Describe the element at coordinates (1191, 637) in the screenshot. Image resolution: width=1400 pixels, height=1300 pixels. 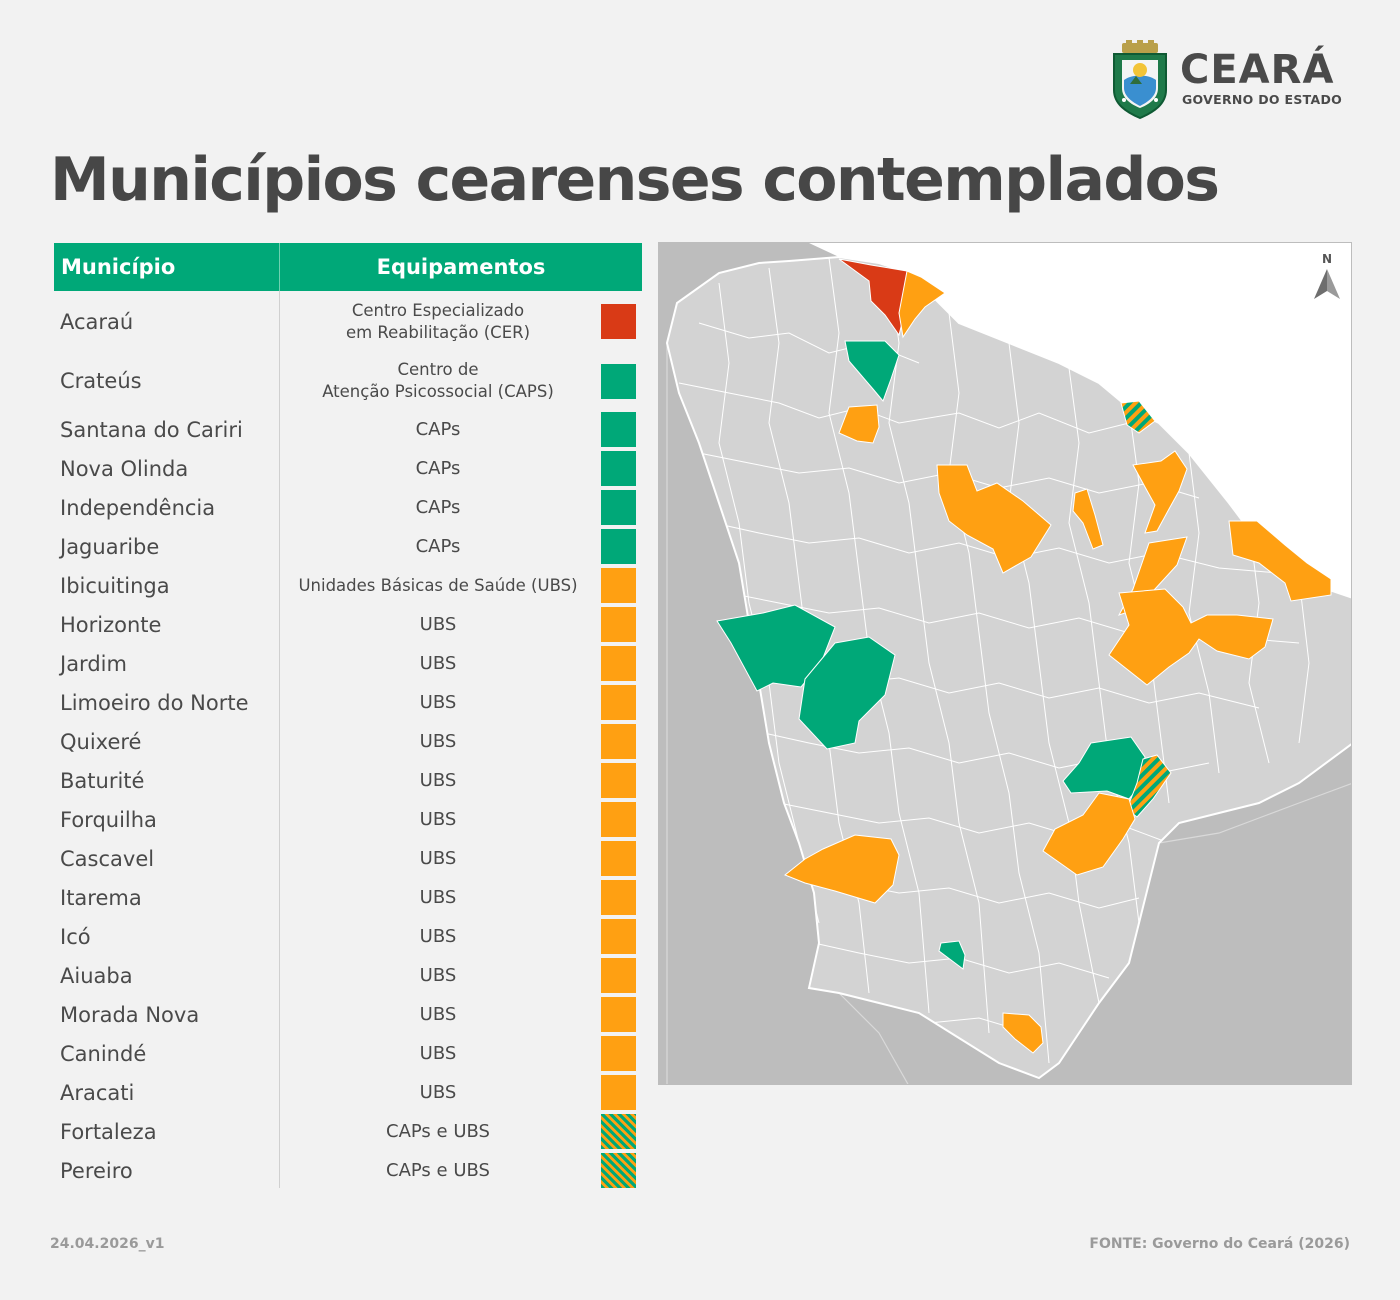
I see `municipio-morada-nova` at that location.